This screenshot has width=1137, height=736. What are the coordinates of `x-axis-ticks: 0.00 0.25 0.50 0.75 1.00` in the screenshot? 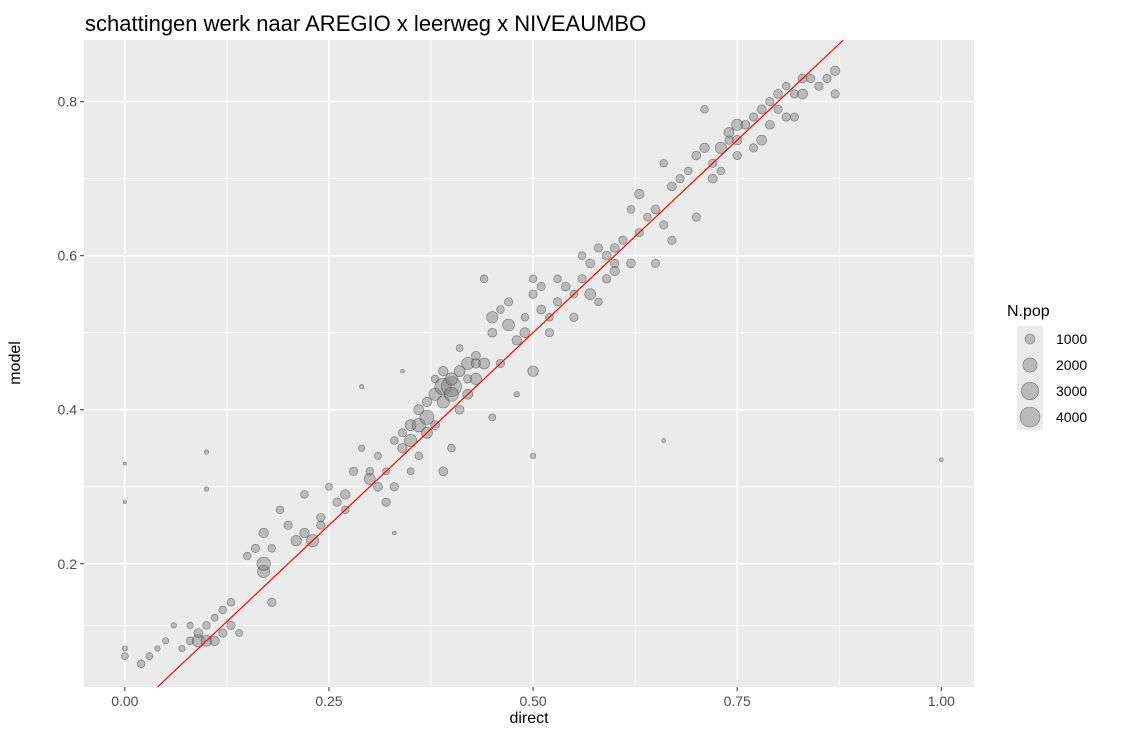 It's located at (533, 698).